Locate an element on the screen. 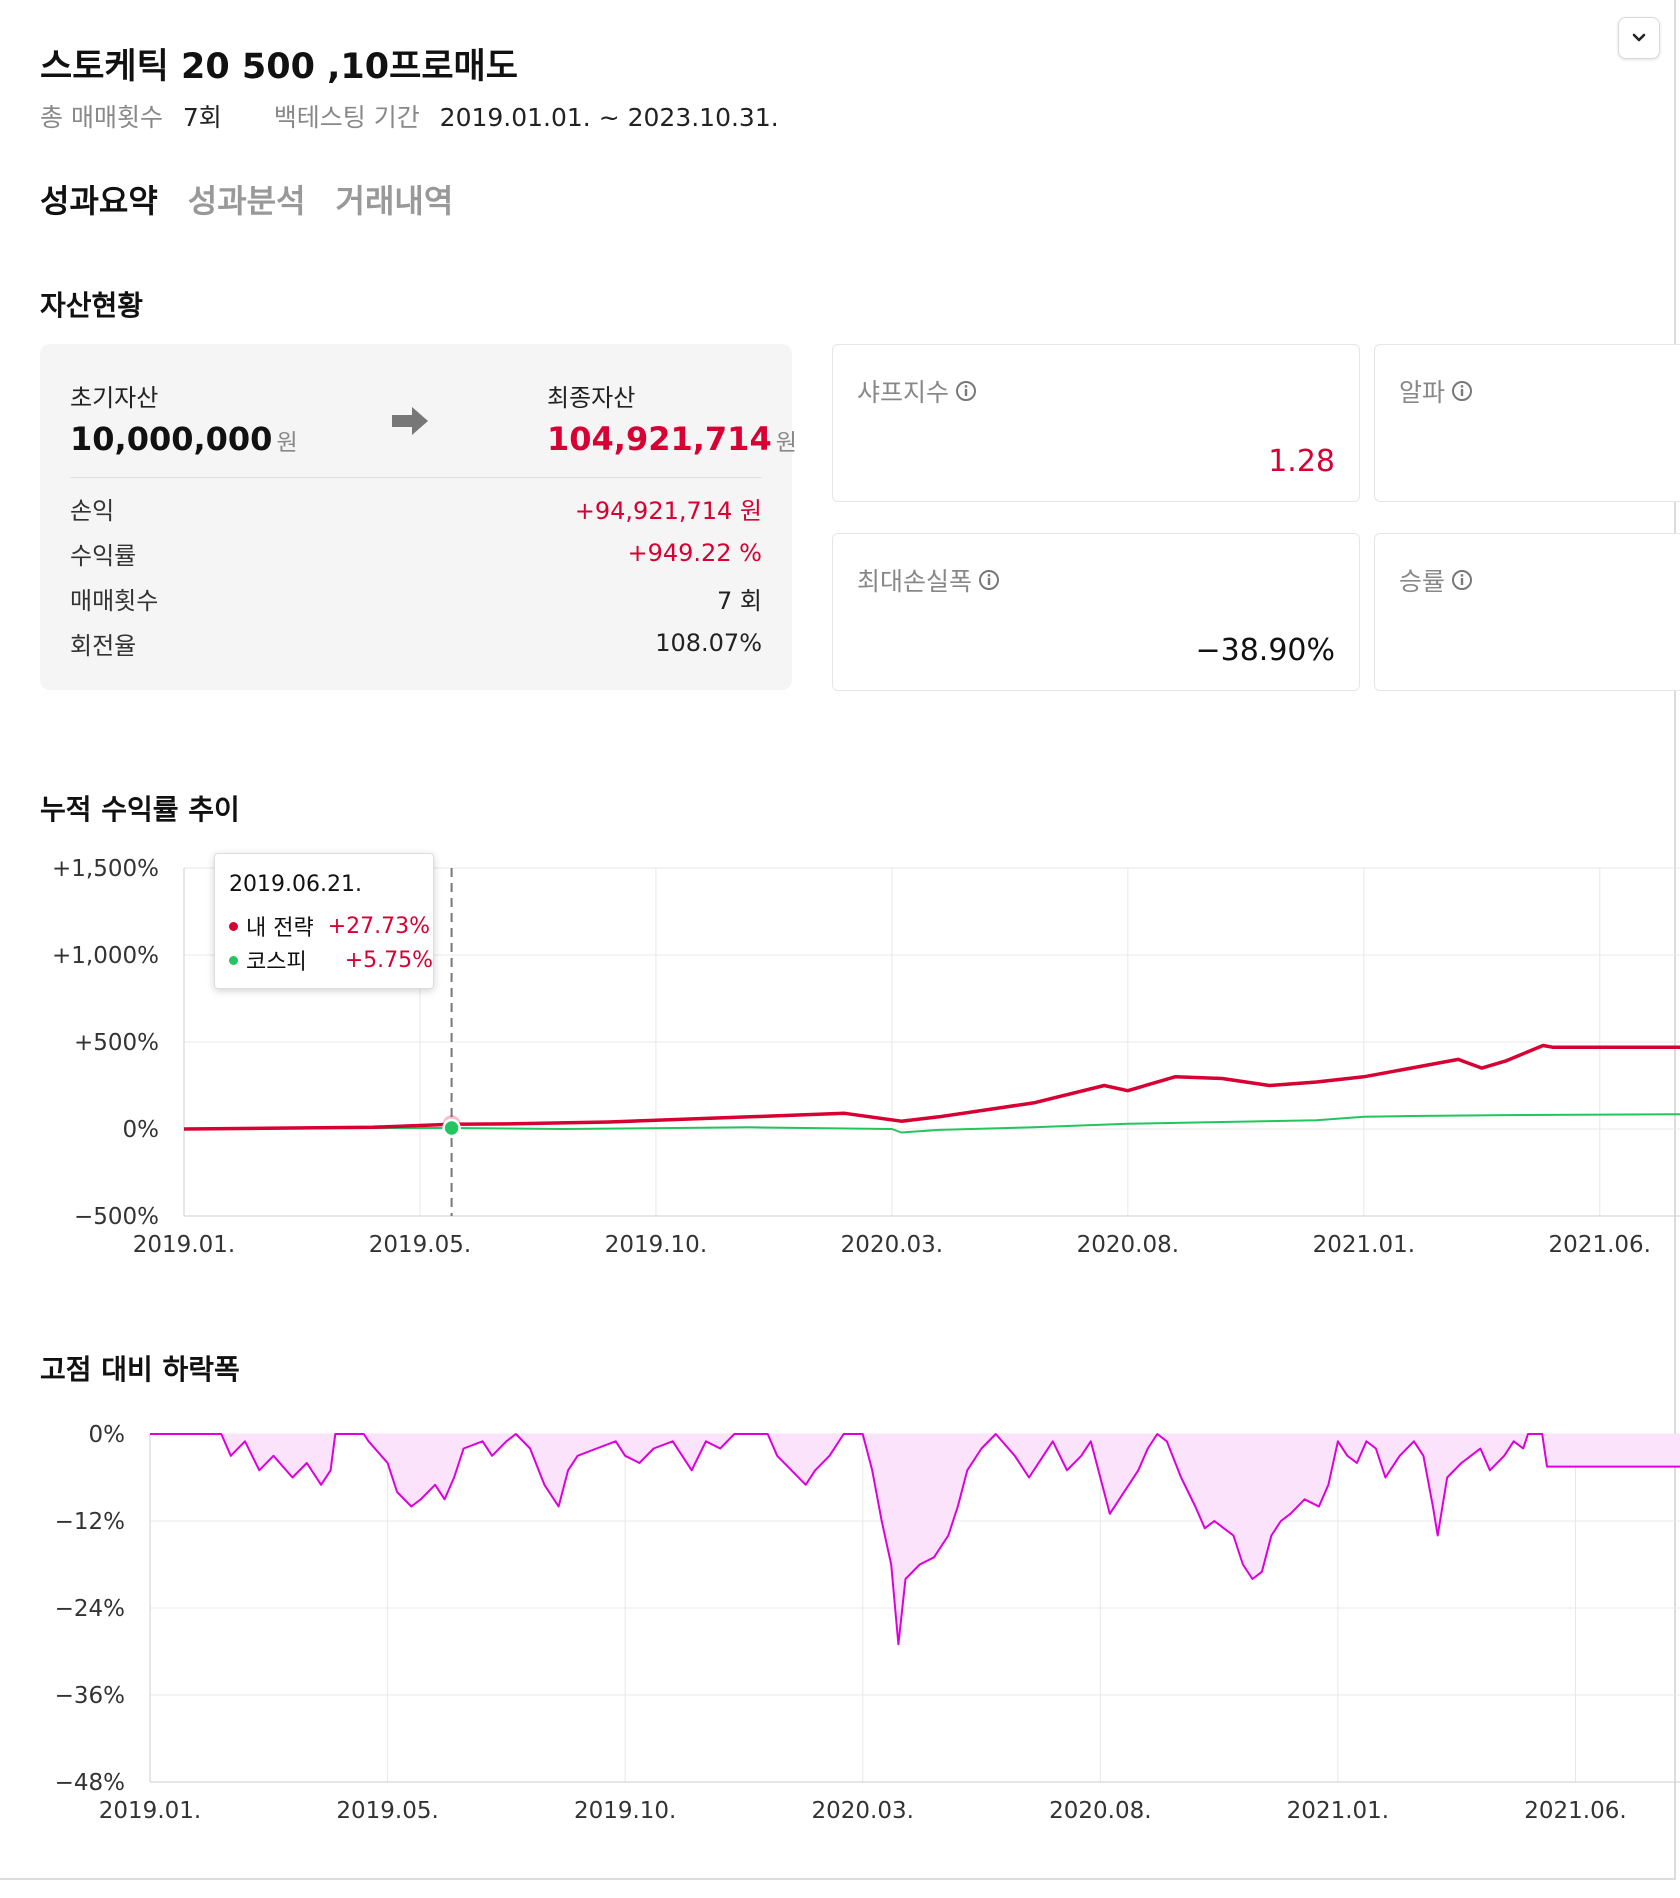 Image resolution: width=1680 pixels, height=1898 pixels. mdd-value: −38.90% is located at coordinates (1265, 650).